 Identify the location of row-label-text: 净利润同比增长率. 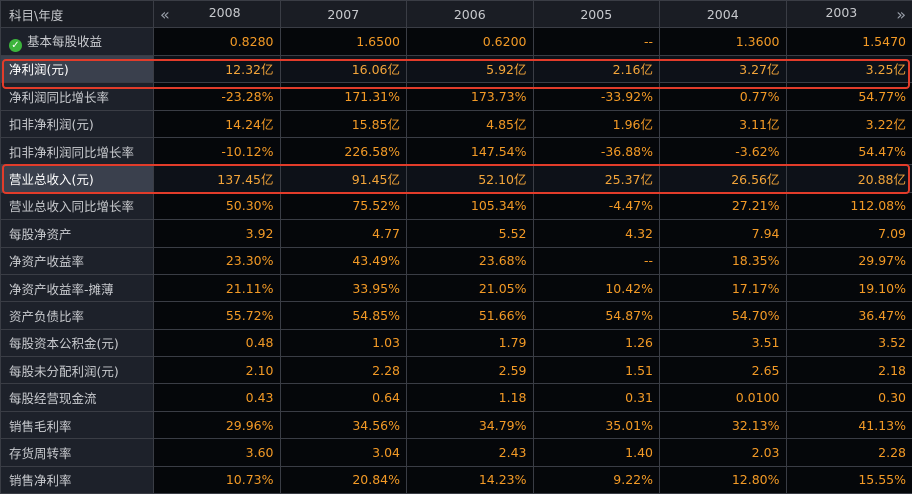
(59, 97).